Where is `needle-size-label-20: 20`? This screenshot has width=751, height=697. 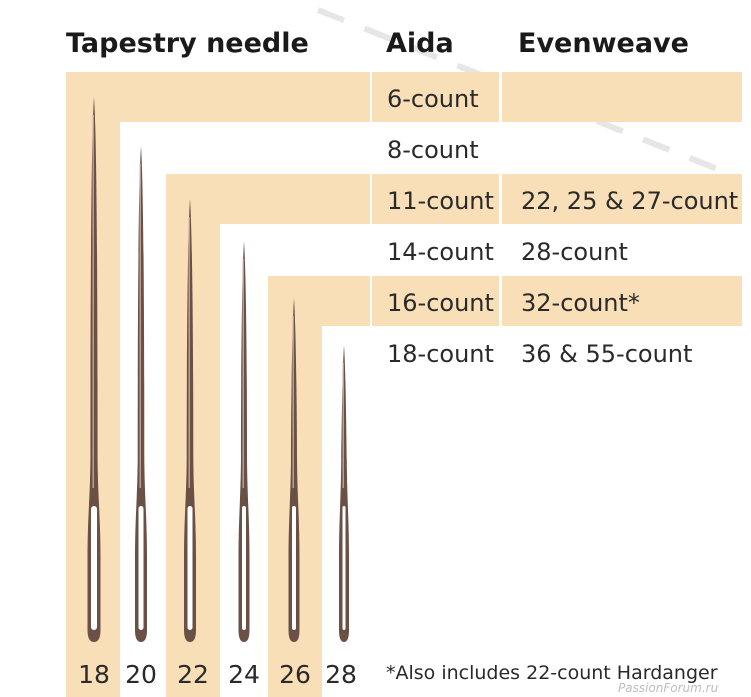 needle-size-label-20: 20 is located at coordinates (141, 674).